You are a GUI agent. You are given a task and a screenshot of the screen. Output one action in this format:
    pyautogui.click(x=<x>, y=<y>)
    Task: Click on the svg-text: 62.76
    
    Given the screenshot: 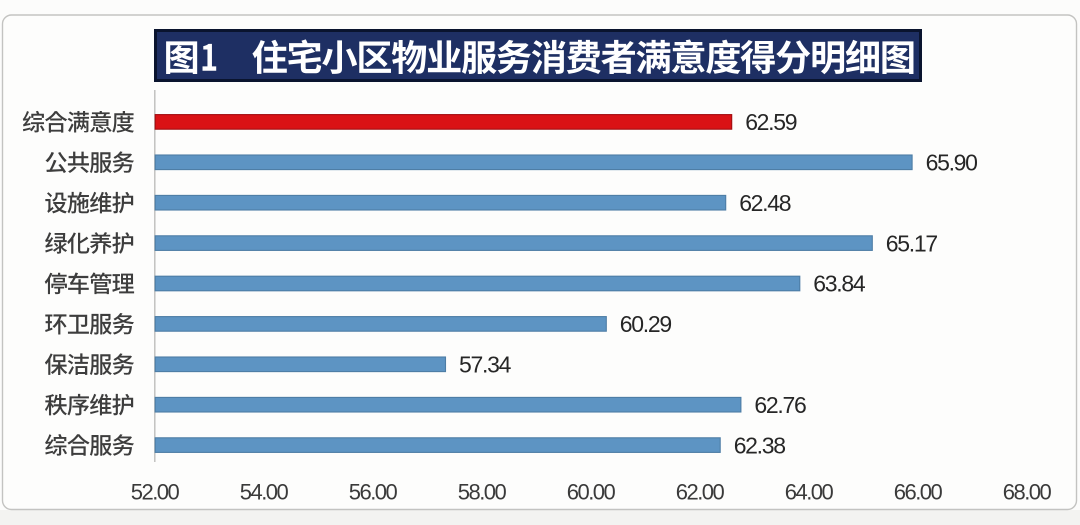 What is the action you would take?
    pyautogui.click(x=780, y=405)
    